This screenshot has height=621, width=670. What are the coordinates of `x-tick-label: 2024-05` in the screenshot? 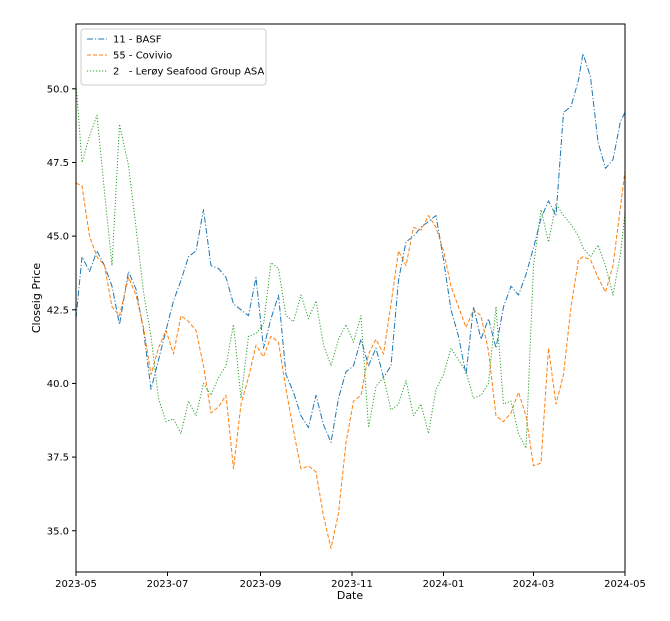 It's located at (625, 584).